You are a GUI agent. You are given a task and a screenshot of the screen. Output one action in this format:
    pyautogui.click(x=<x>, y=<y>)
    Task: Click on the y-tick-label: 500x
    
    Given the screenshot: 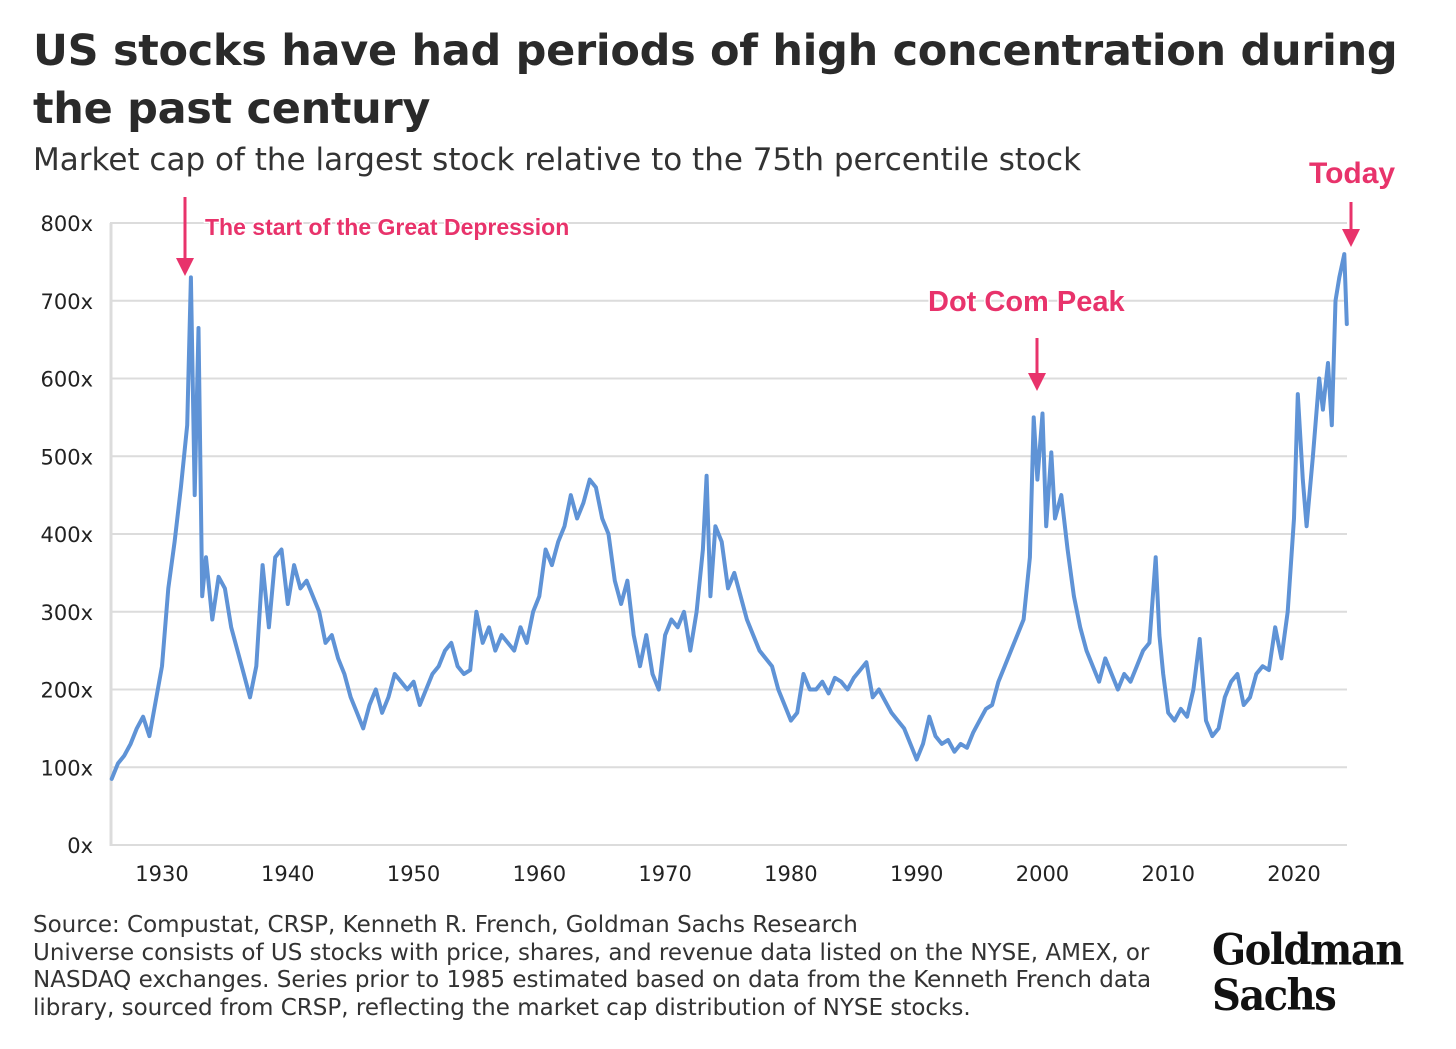 What is the action you would take?
    pyautogui.click(x=66, y=457)
    